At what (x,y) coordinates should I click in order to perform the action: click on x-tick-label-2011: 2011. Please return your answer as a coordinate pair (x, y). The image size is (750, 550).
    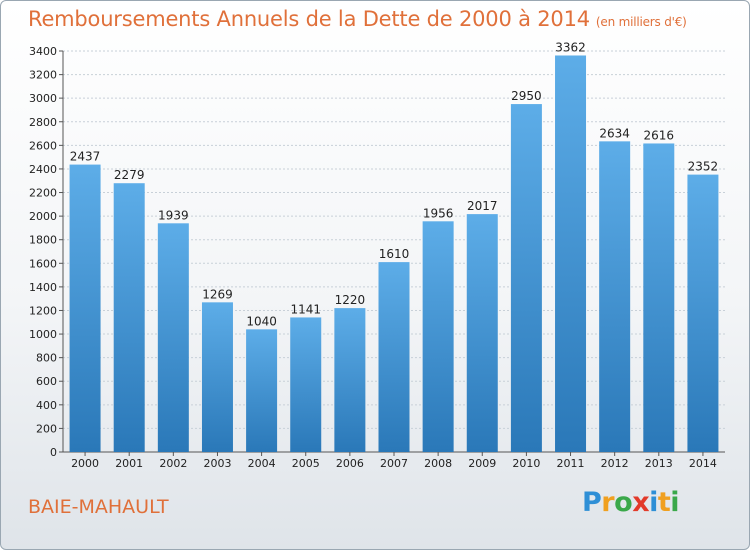
    Looking at the image, I should click on (571, 463).